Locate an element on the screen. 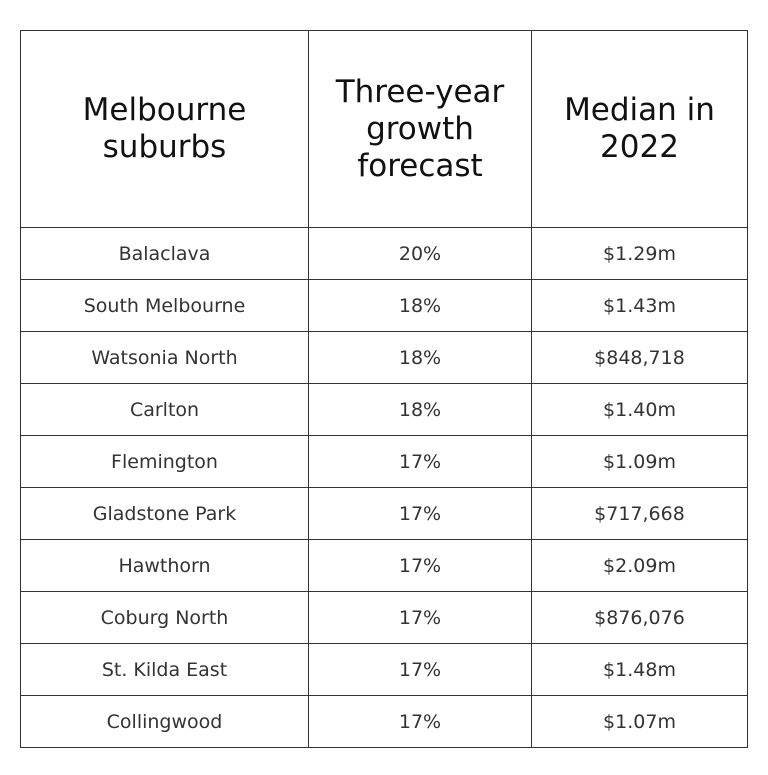 The width and height of the screenshot is (768, 775). table-row: South Melbourne 18% $1.43m is located at coordinates (384, 305).